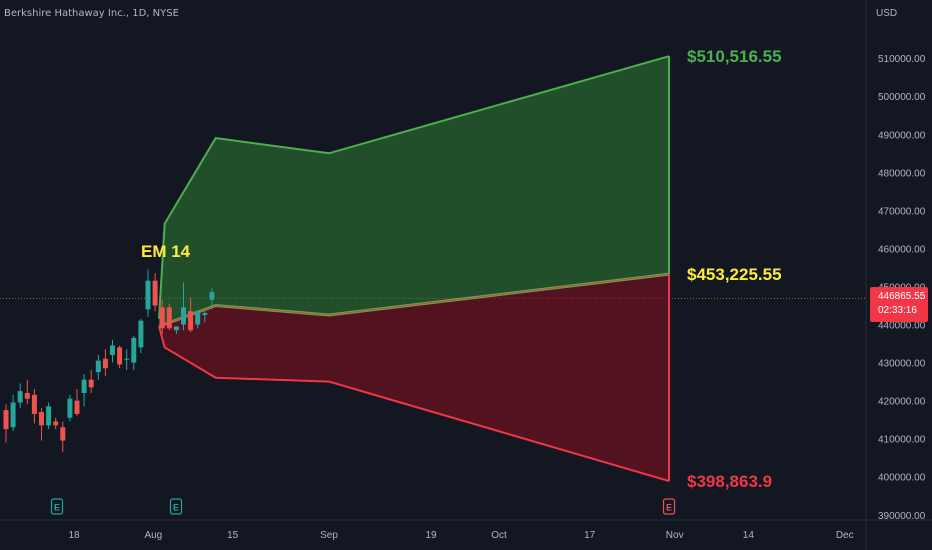  What do you see at coordinates (431, 535) in the screenshot?
I see `x-tick-label: 19` at bounding box center [431, 535].